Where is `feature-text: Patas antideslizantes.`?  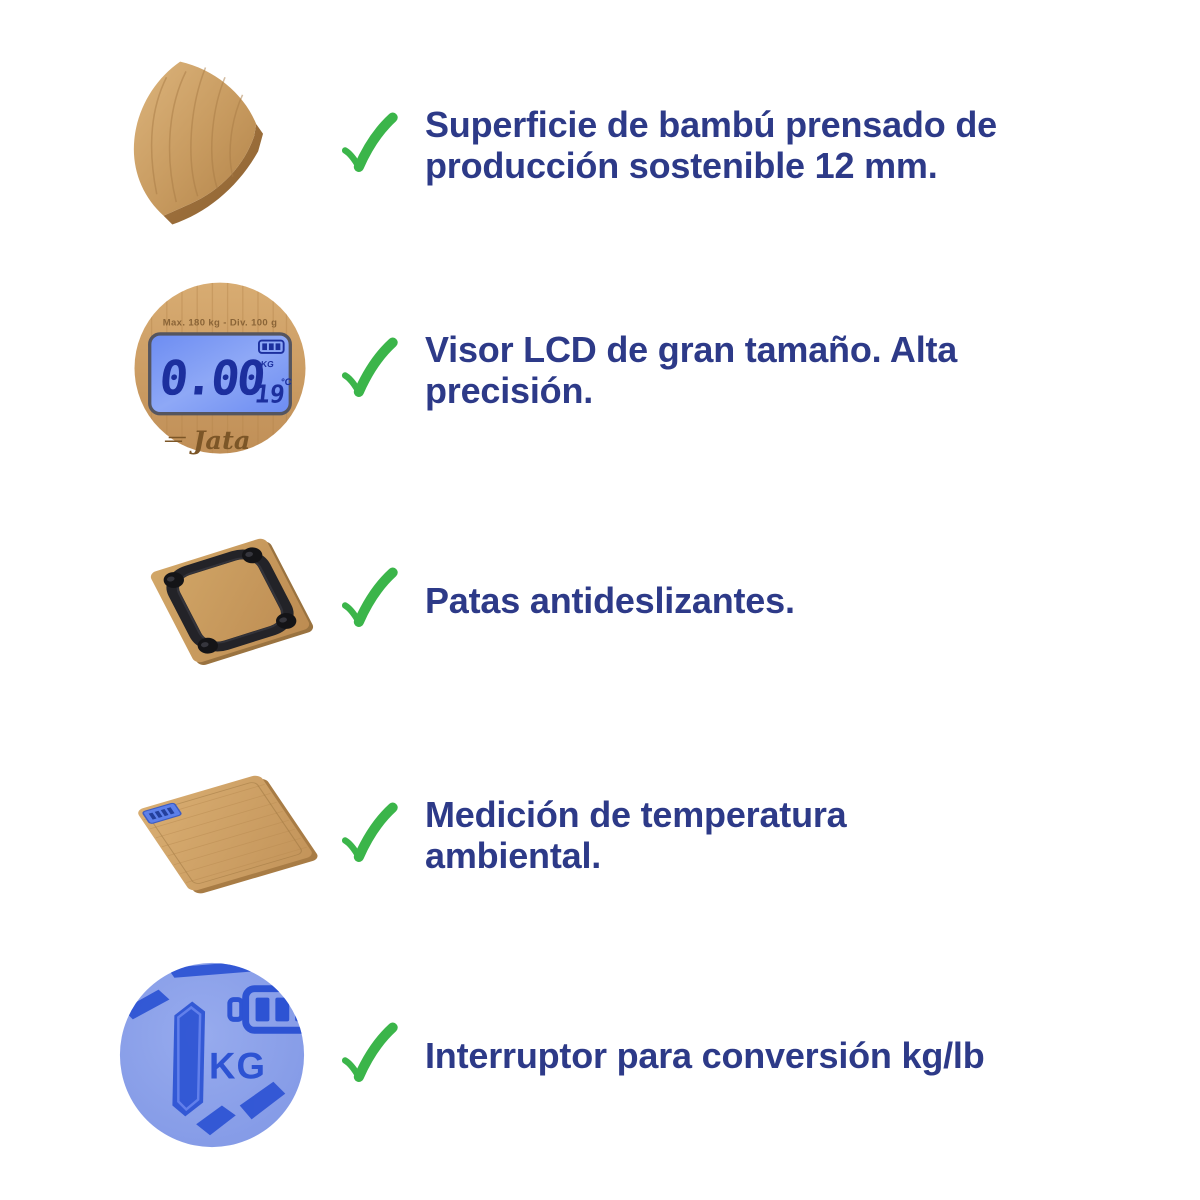 feature-text: Patas antideslizantes. is located at coordinates (610, 600).